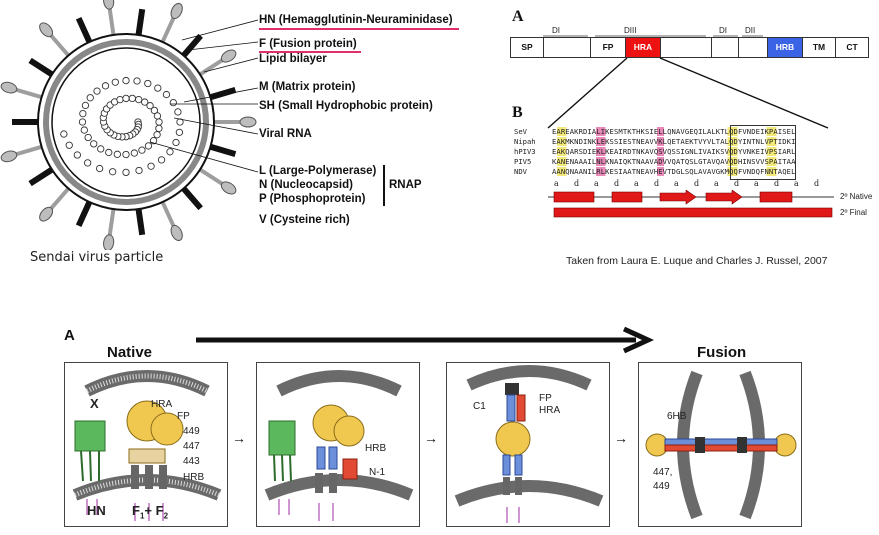 The image size is (879, 535). I want to click on label-n-1: N-1, so click(377, 472).